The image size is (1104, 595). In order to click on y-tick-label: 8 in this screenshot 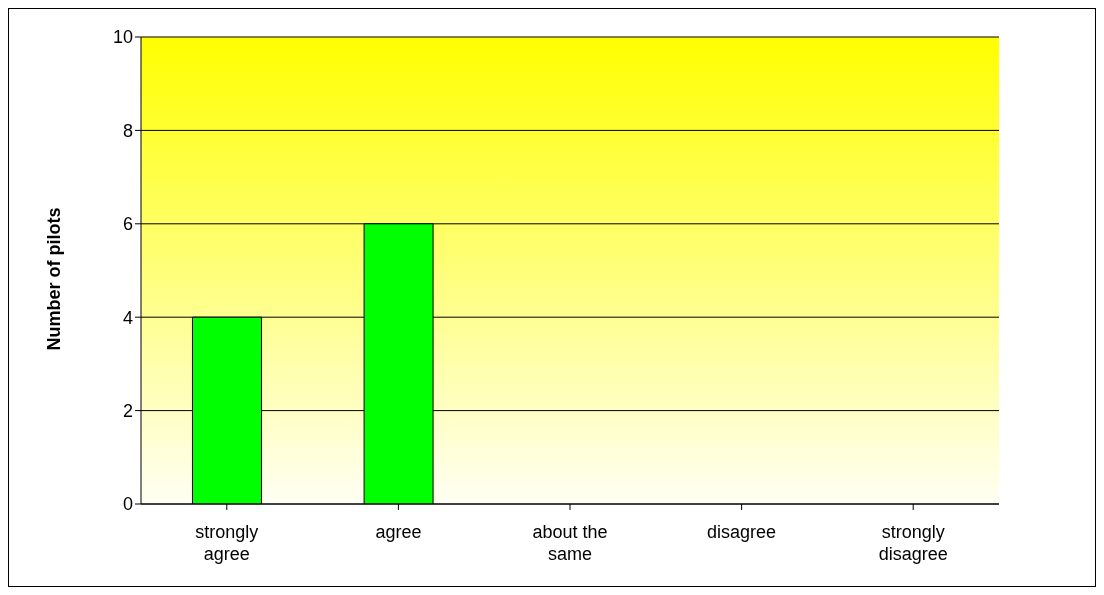, I will do `click(127, 130)`.